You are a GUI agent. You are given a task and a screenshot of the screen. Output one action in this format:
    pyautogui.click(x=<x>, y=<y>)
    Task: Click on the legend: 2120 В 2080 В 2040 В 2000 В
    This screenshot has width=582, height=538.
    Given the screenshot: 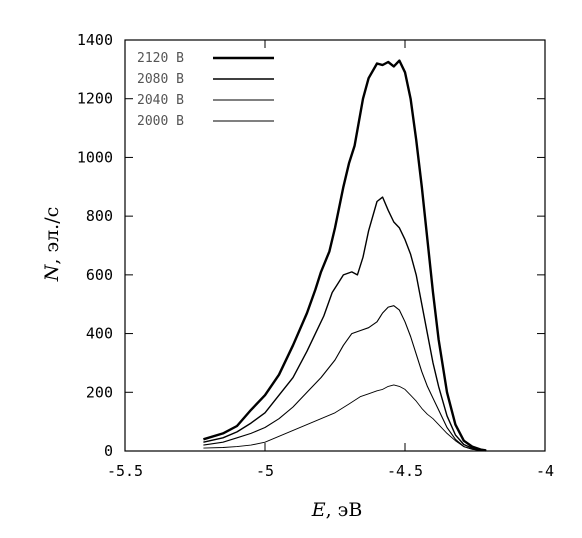 What is the action you would take?
    pyautogui.click(x=205, y=90)
    